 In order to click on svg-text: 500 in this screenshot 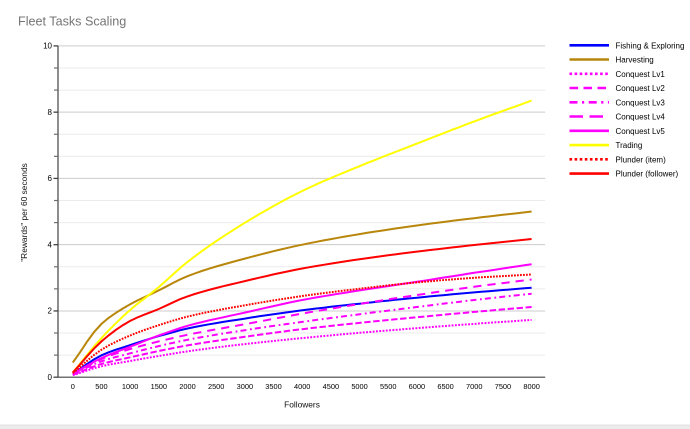, I will do `click(101, 386)`.